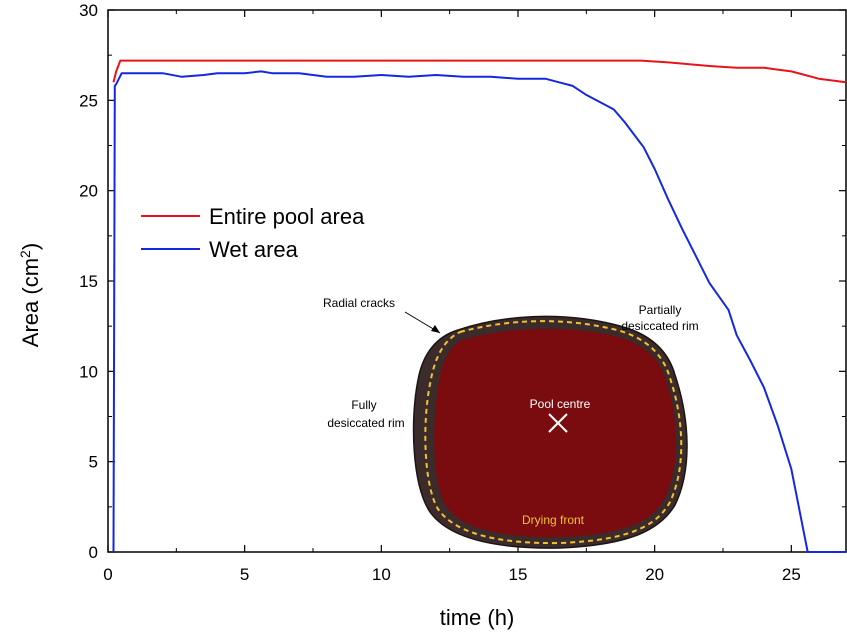  What do you see at coordinates (479, 71) in the screenshot?
I see `series-line-entire-pool-area` at bounding box center [479, 71].